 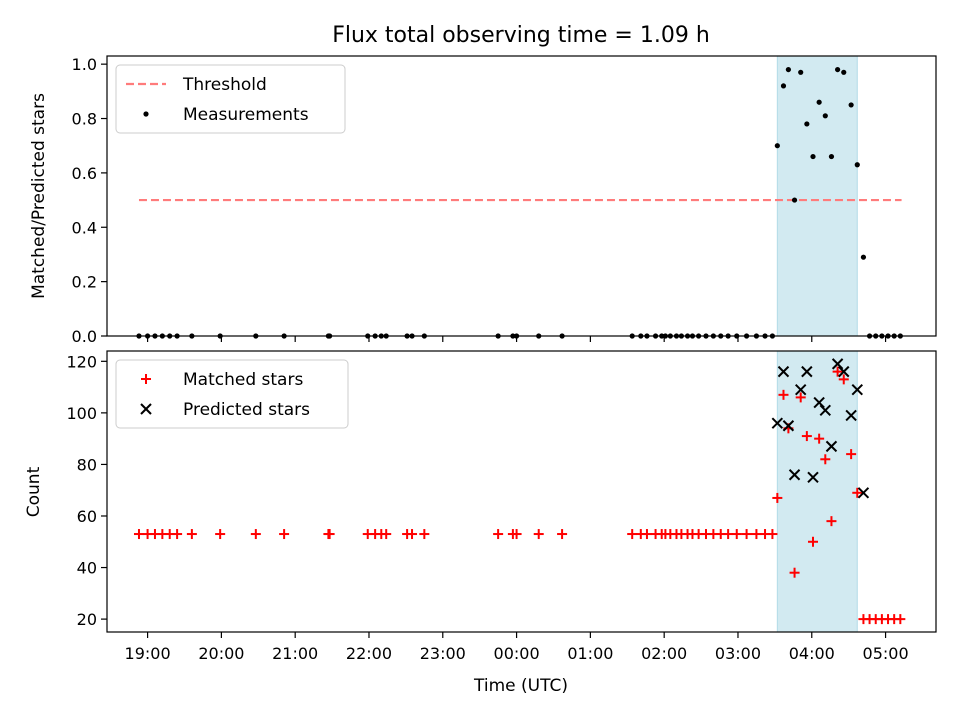 I want to click on x-tick-label-9: 04:00, so click(x=812, y=653).